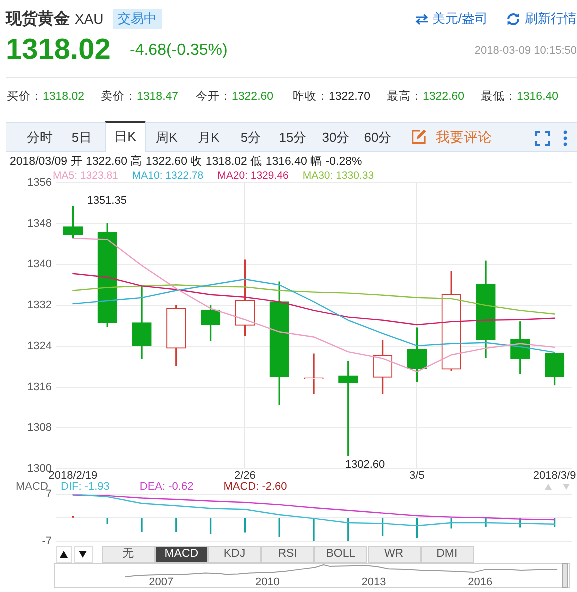 This screenshot has width=577, height=592. I want to click on text: MA10: 1322.78, so click(168, 176).